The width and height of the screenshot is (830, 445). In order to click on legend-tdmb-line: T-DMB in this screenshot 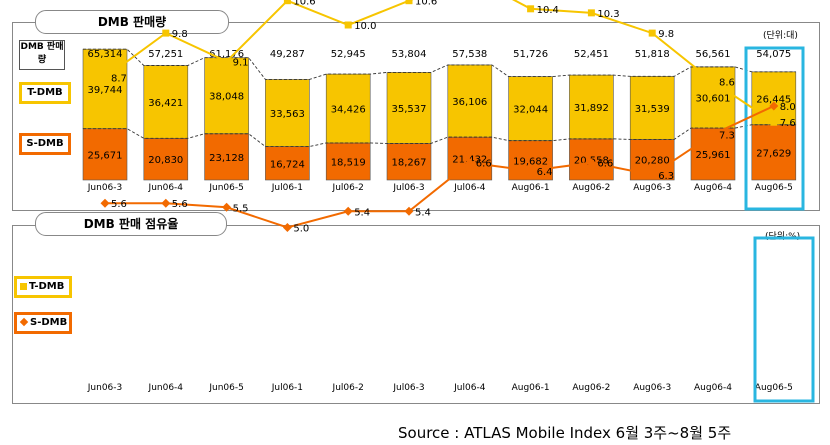, I will do `click(43, 287)`.